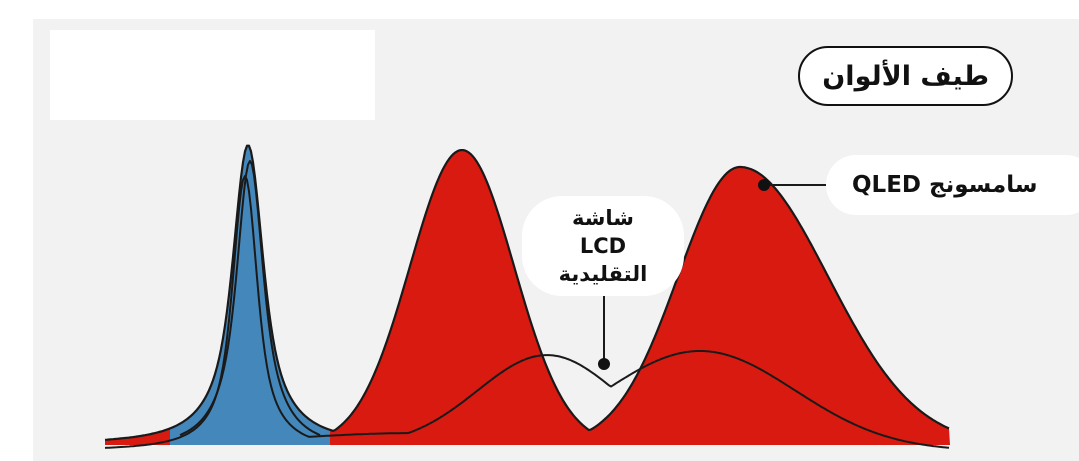  What do you see at coordinates (712, 274) in the screenshot?
I see `markers` at bounding box center [712, 274].